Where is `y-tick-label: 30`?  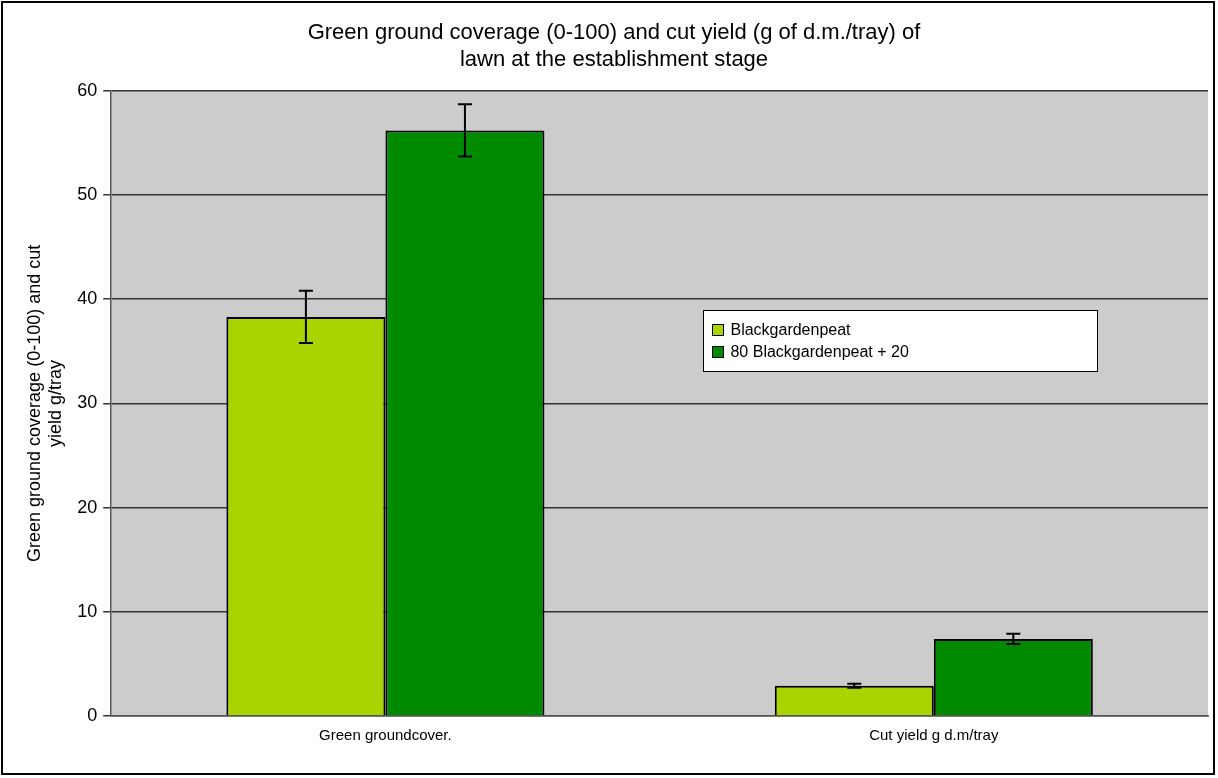 y-tick-label: 30 is located at coordinates (87, 402).